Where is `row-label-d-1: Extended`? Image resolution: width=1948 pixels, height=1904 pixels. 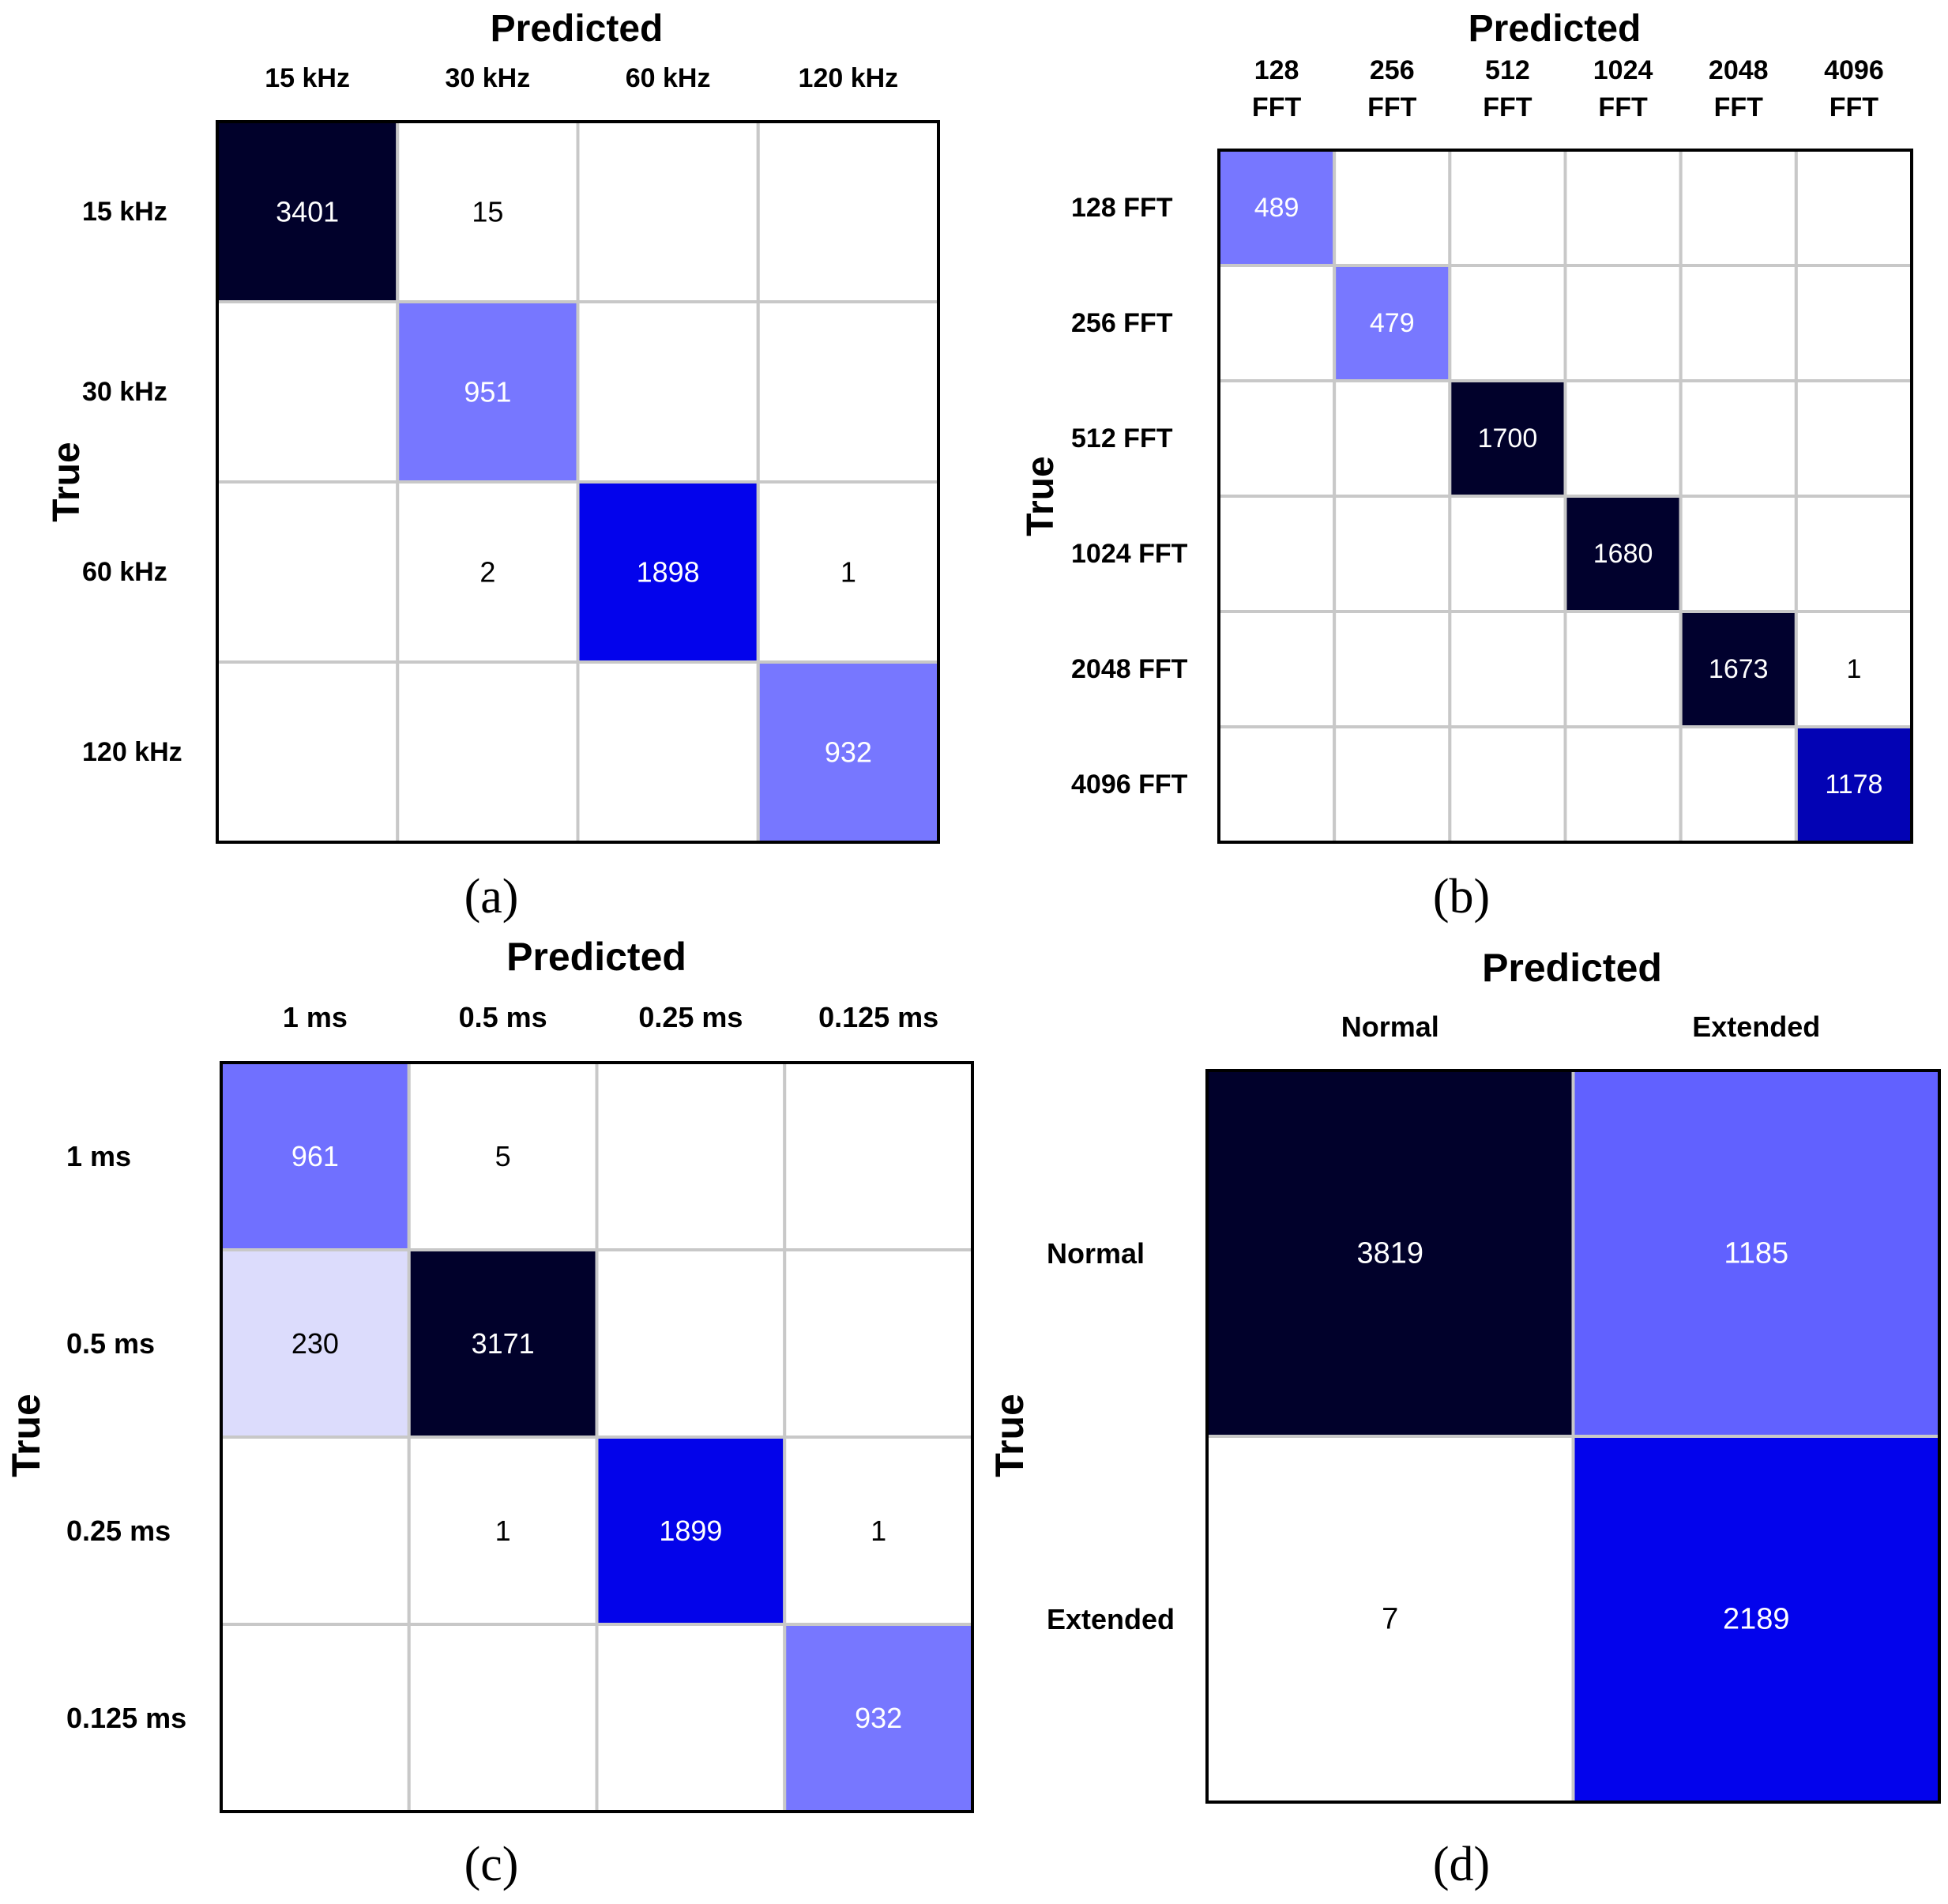 row-label-d-1: Extended is located at coordinates (1111, 1619).